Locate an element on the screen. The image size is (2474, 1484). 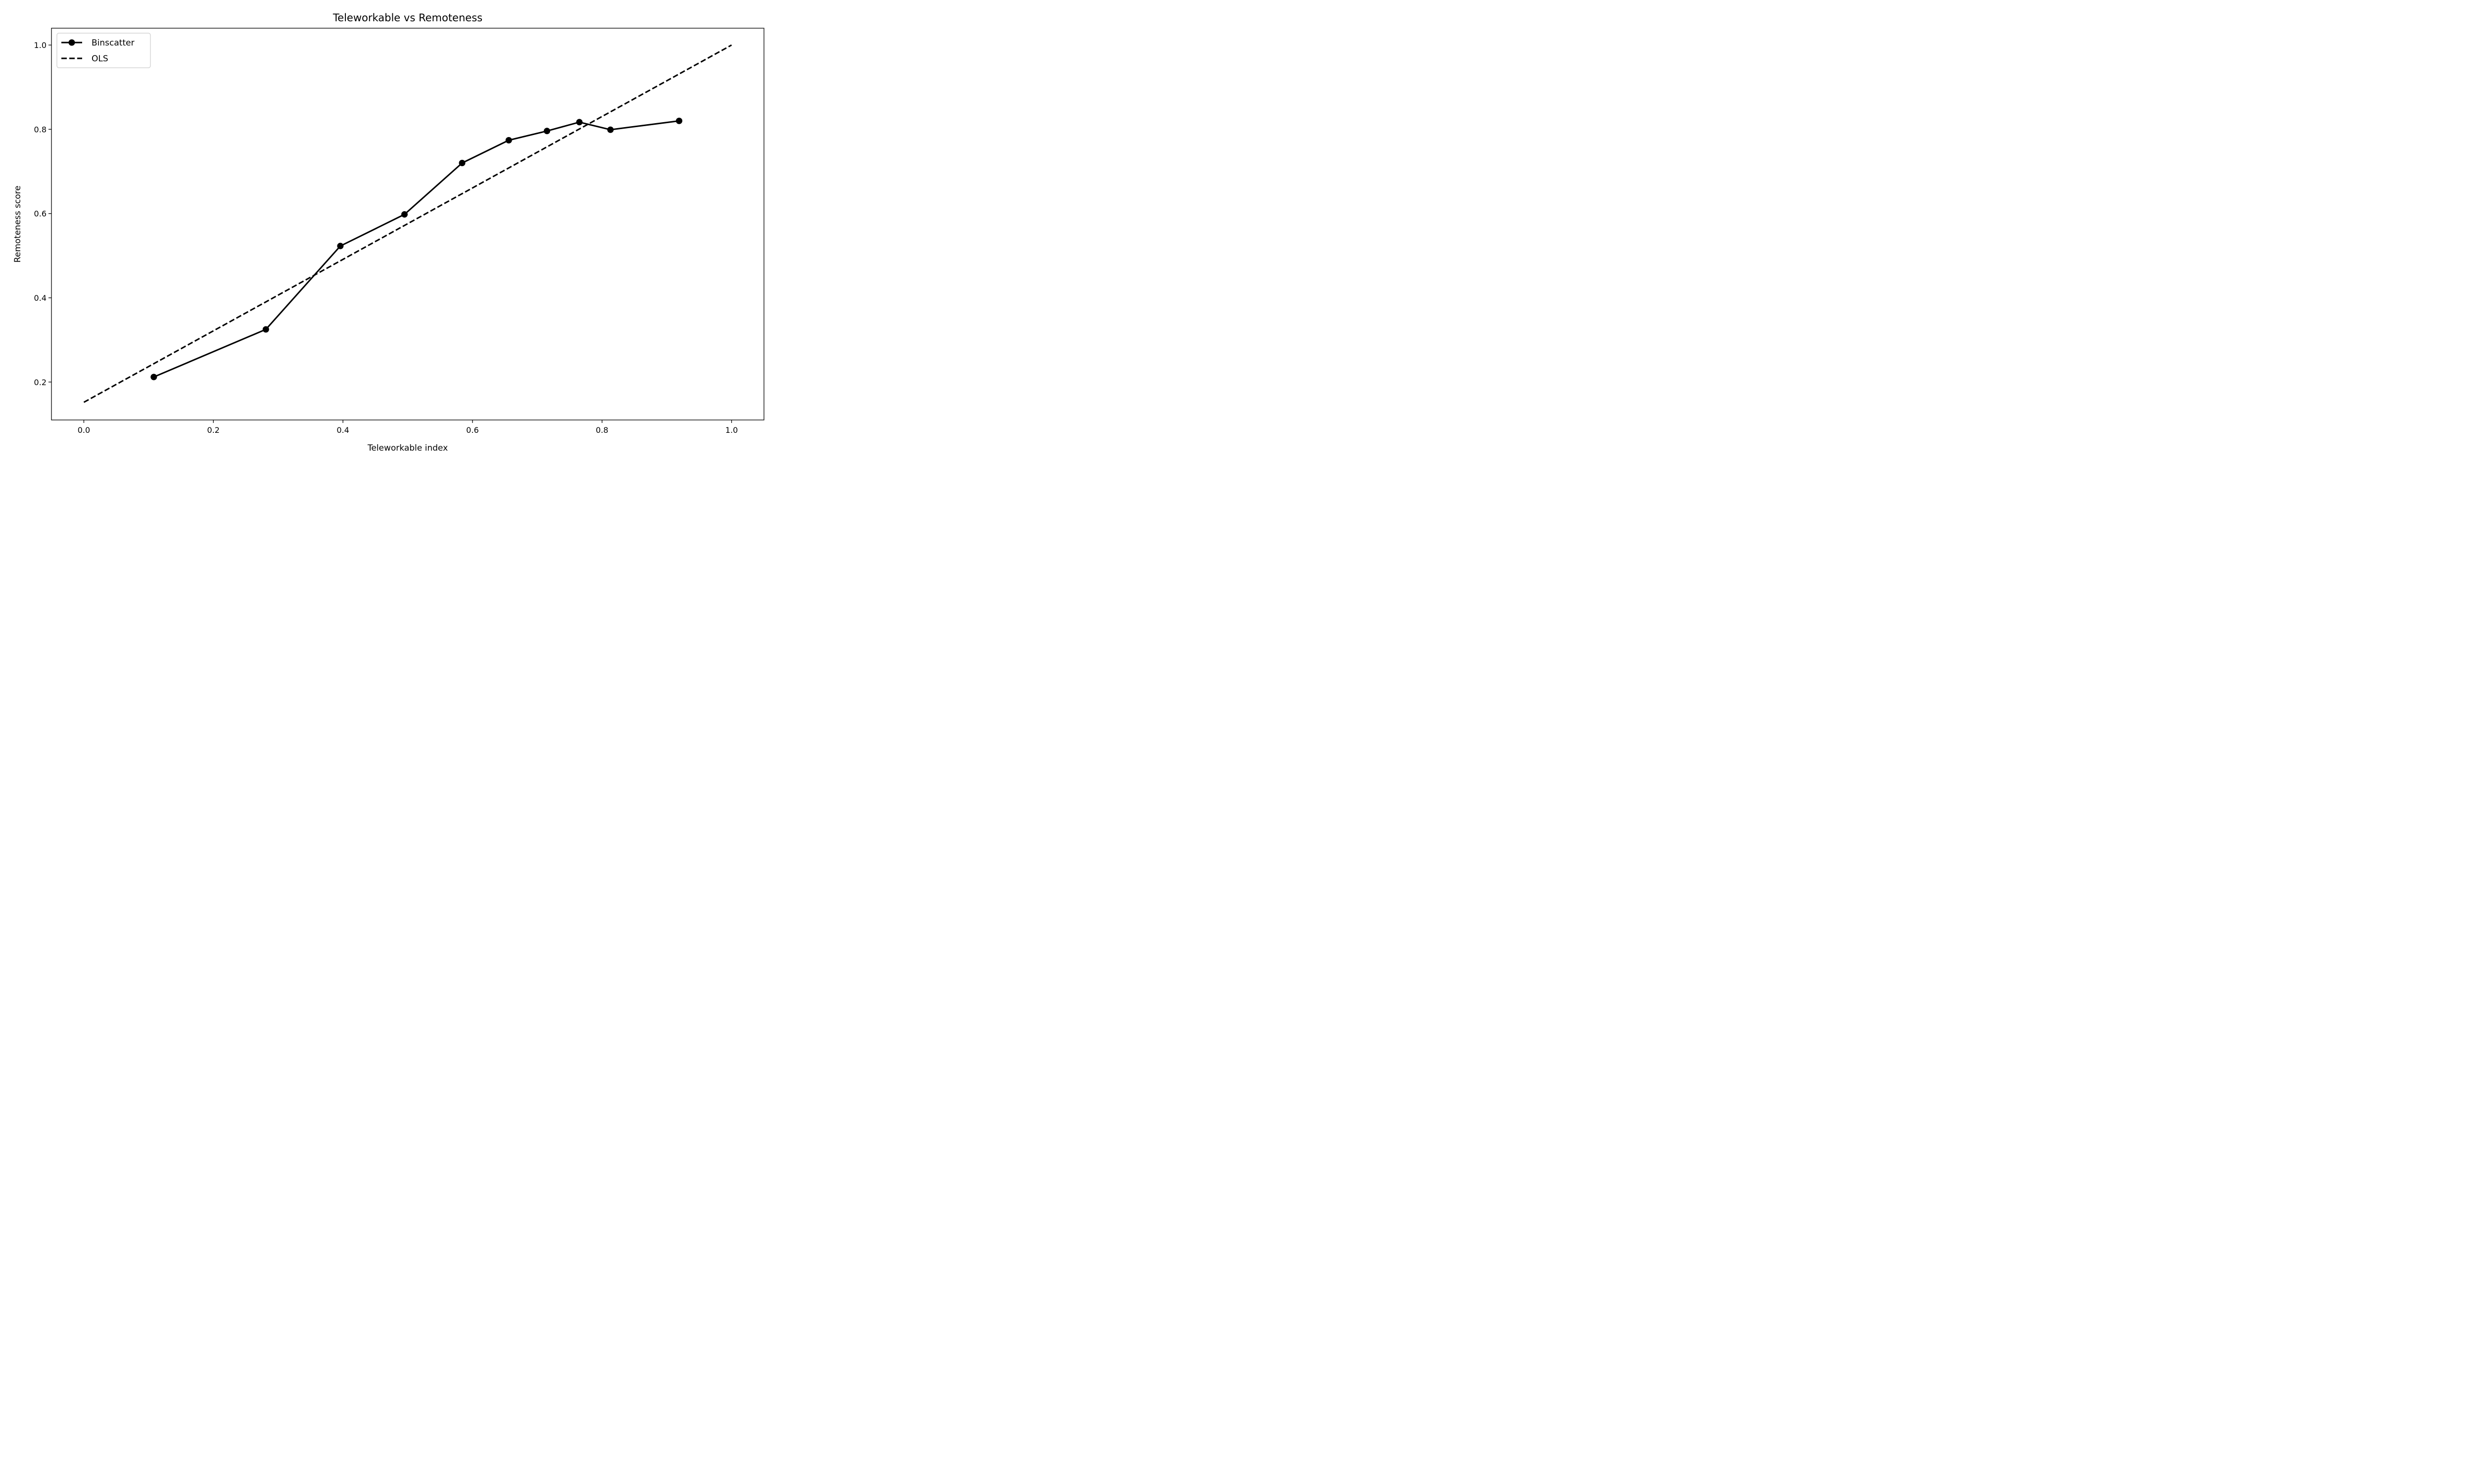
legend-ols-label: OLS is located at coordinates (100, 59).